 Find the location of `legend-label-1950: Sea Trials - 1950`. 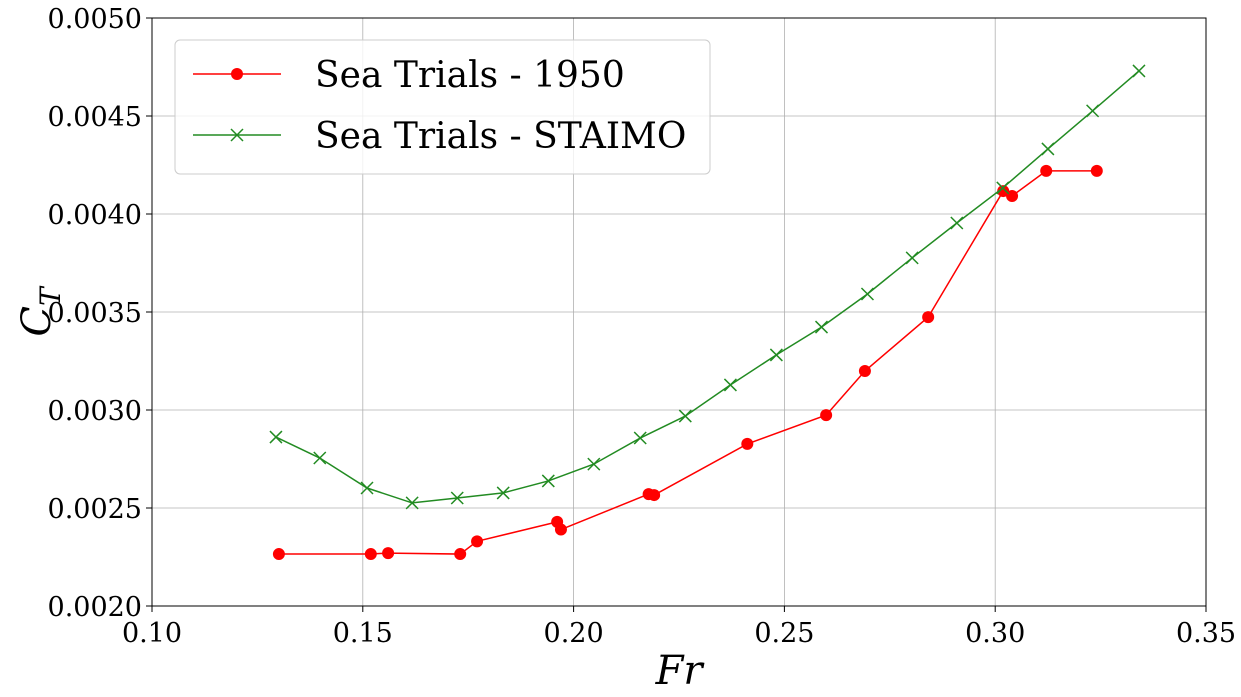

legend-label-1950: Sea Trials - 1950 is located at coordinates (470, 75).